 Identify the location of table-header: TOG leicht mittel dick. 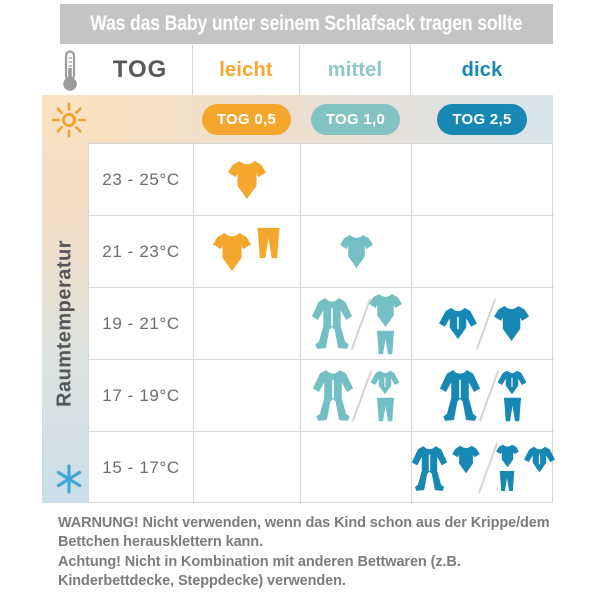
(320, 70).